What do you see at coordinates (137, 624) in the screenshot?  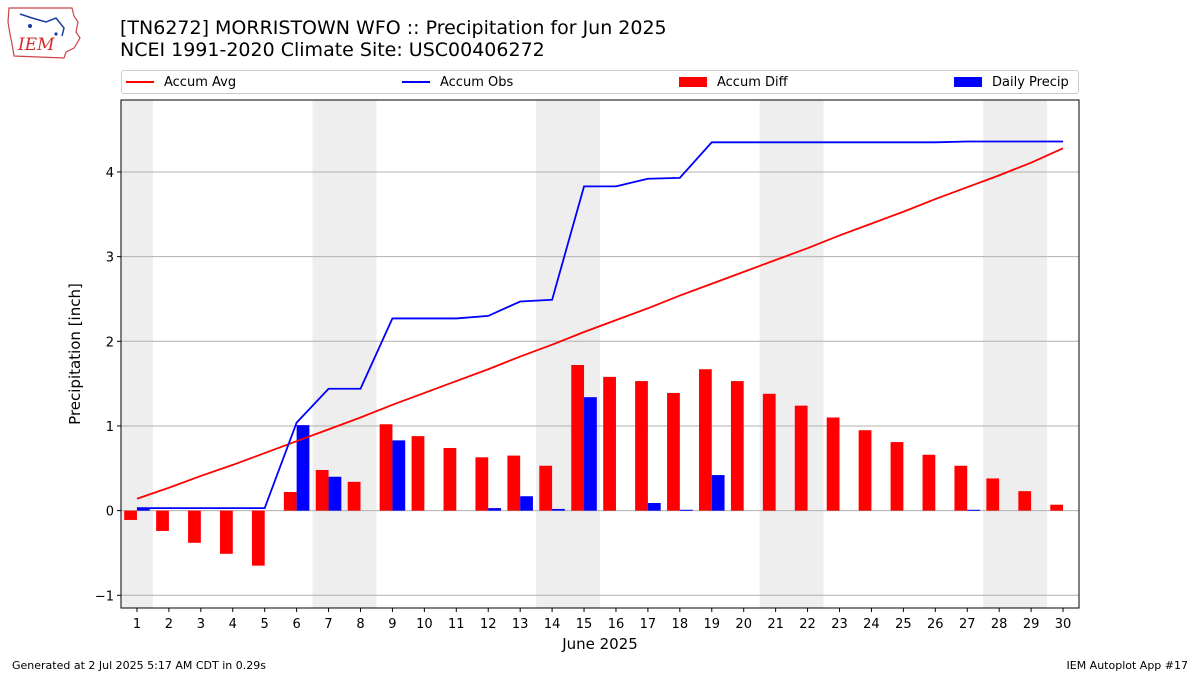 I see `x-tick-label: 1` at bounding box center [137, 624].